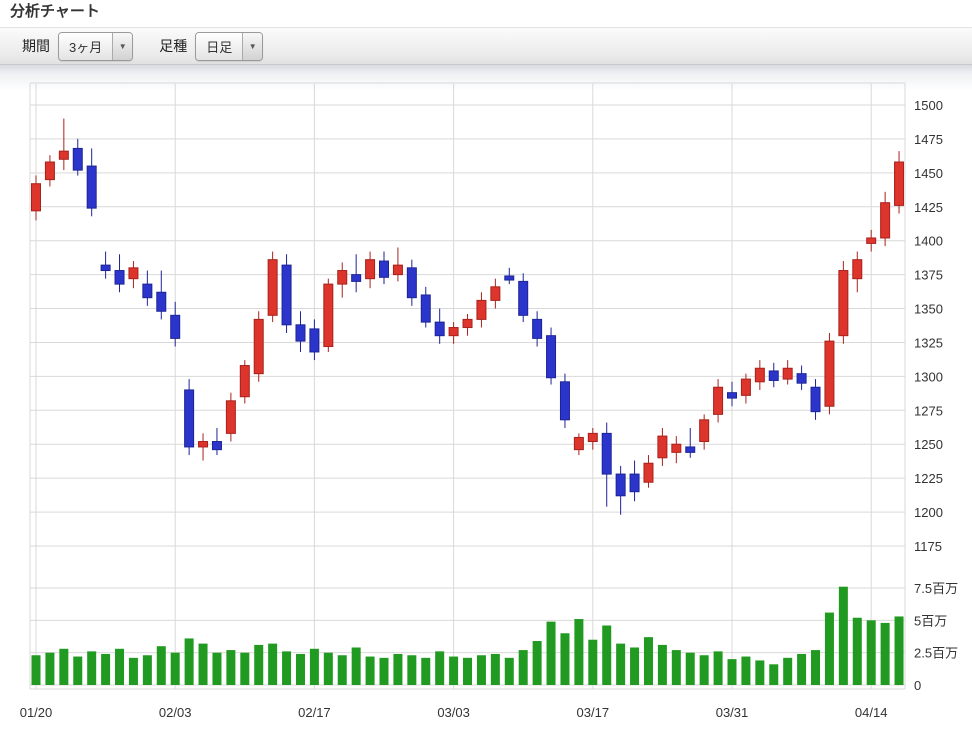  I want to click on svg-text: 1175, so click(928, 546).